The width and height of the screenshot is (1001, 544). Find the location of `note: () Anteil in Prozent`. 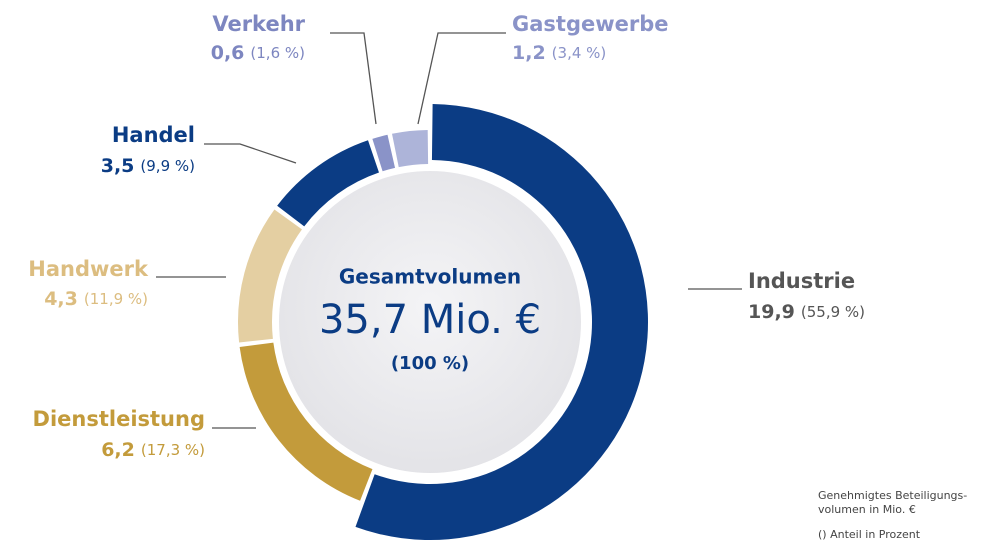

note: () Anteil in Prozent is located at coordinates (869, 534).